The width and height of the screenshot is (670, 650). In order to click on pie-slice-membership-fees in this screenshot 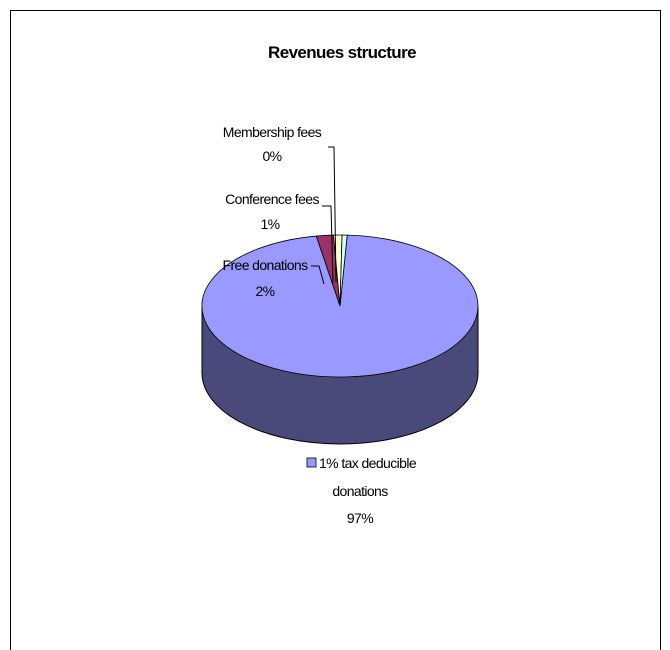, I will do `click(343, 270)`.